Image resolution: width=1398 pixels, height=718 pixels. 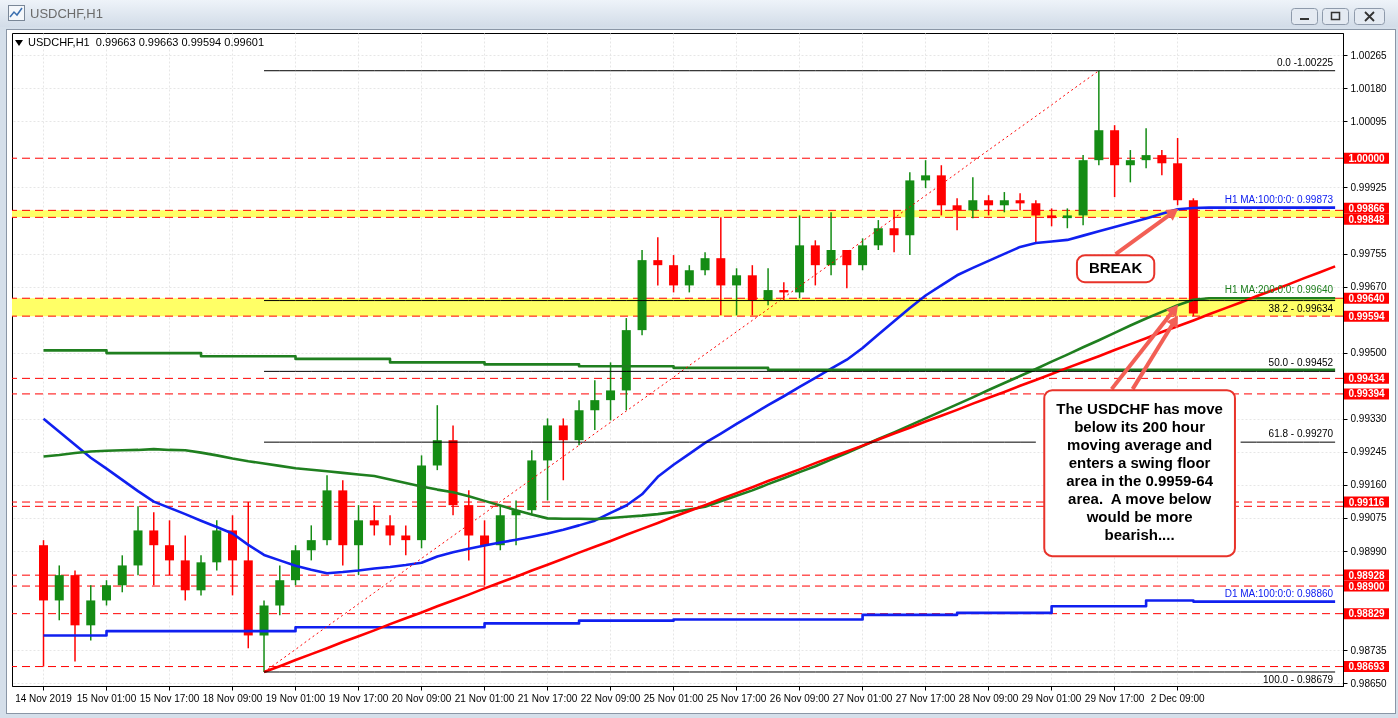 I want to click on y-tick-label: 0.99075, so click(x=1369, y=518).